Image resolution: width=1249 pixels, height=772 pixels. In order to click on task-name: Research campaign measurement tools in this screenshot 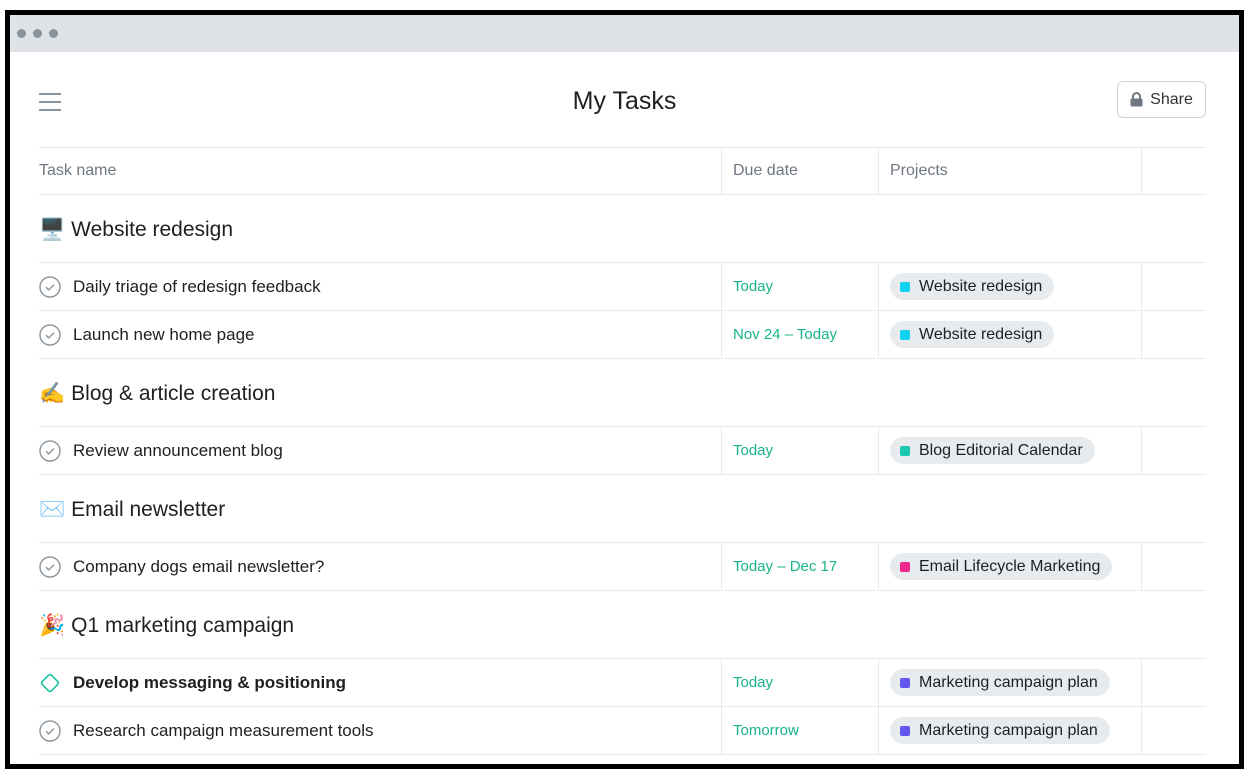, I will do `click(223, 730)`.